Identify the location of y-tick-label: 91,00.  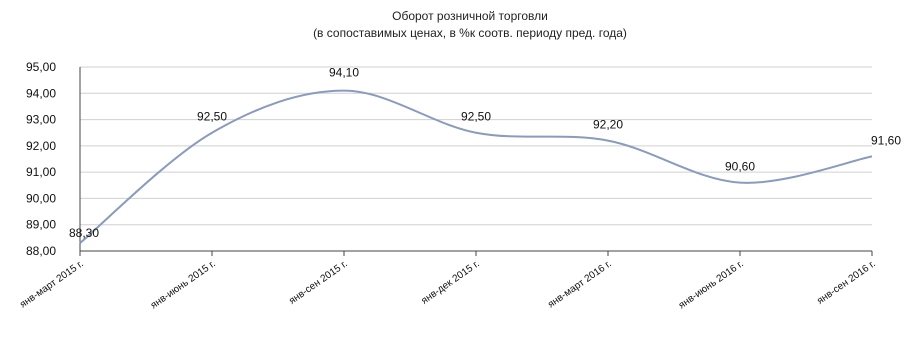
(41, 172).